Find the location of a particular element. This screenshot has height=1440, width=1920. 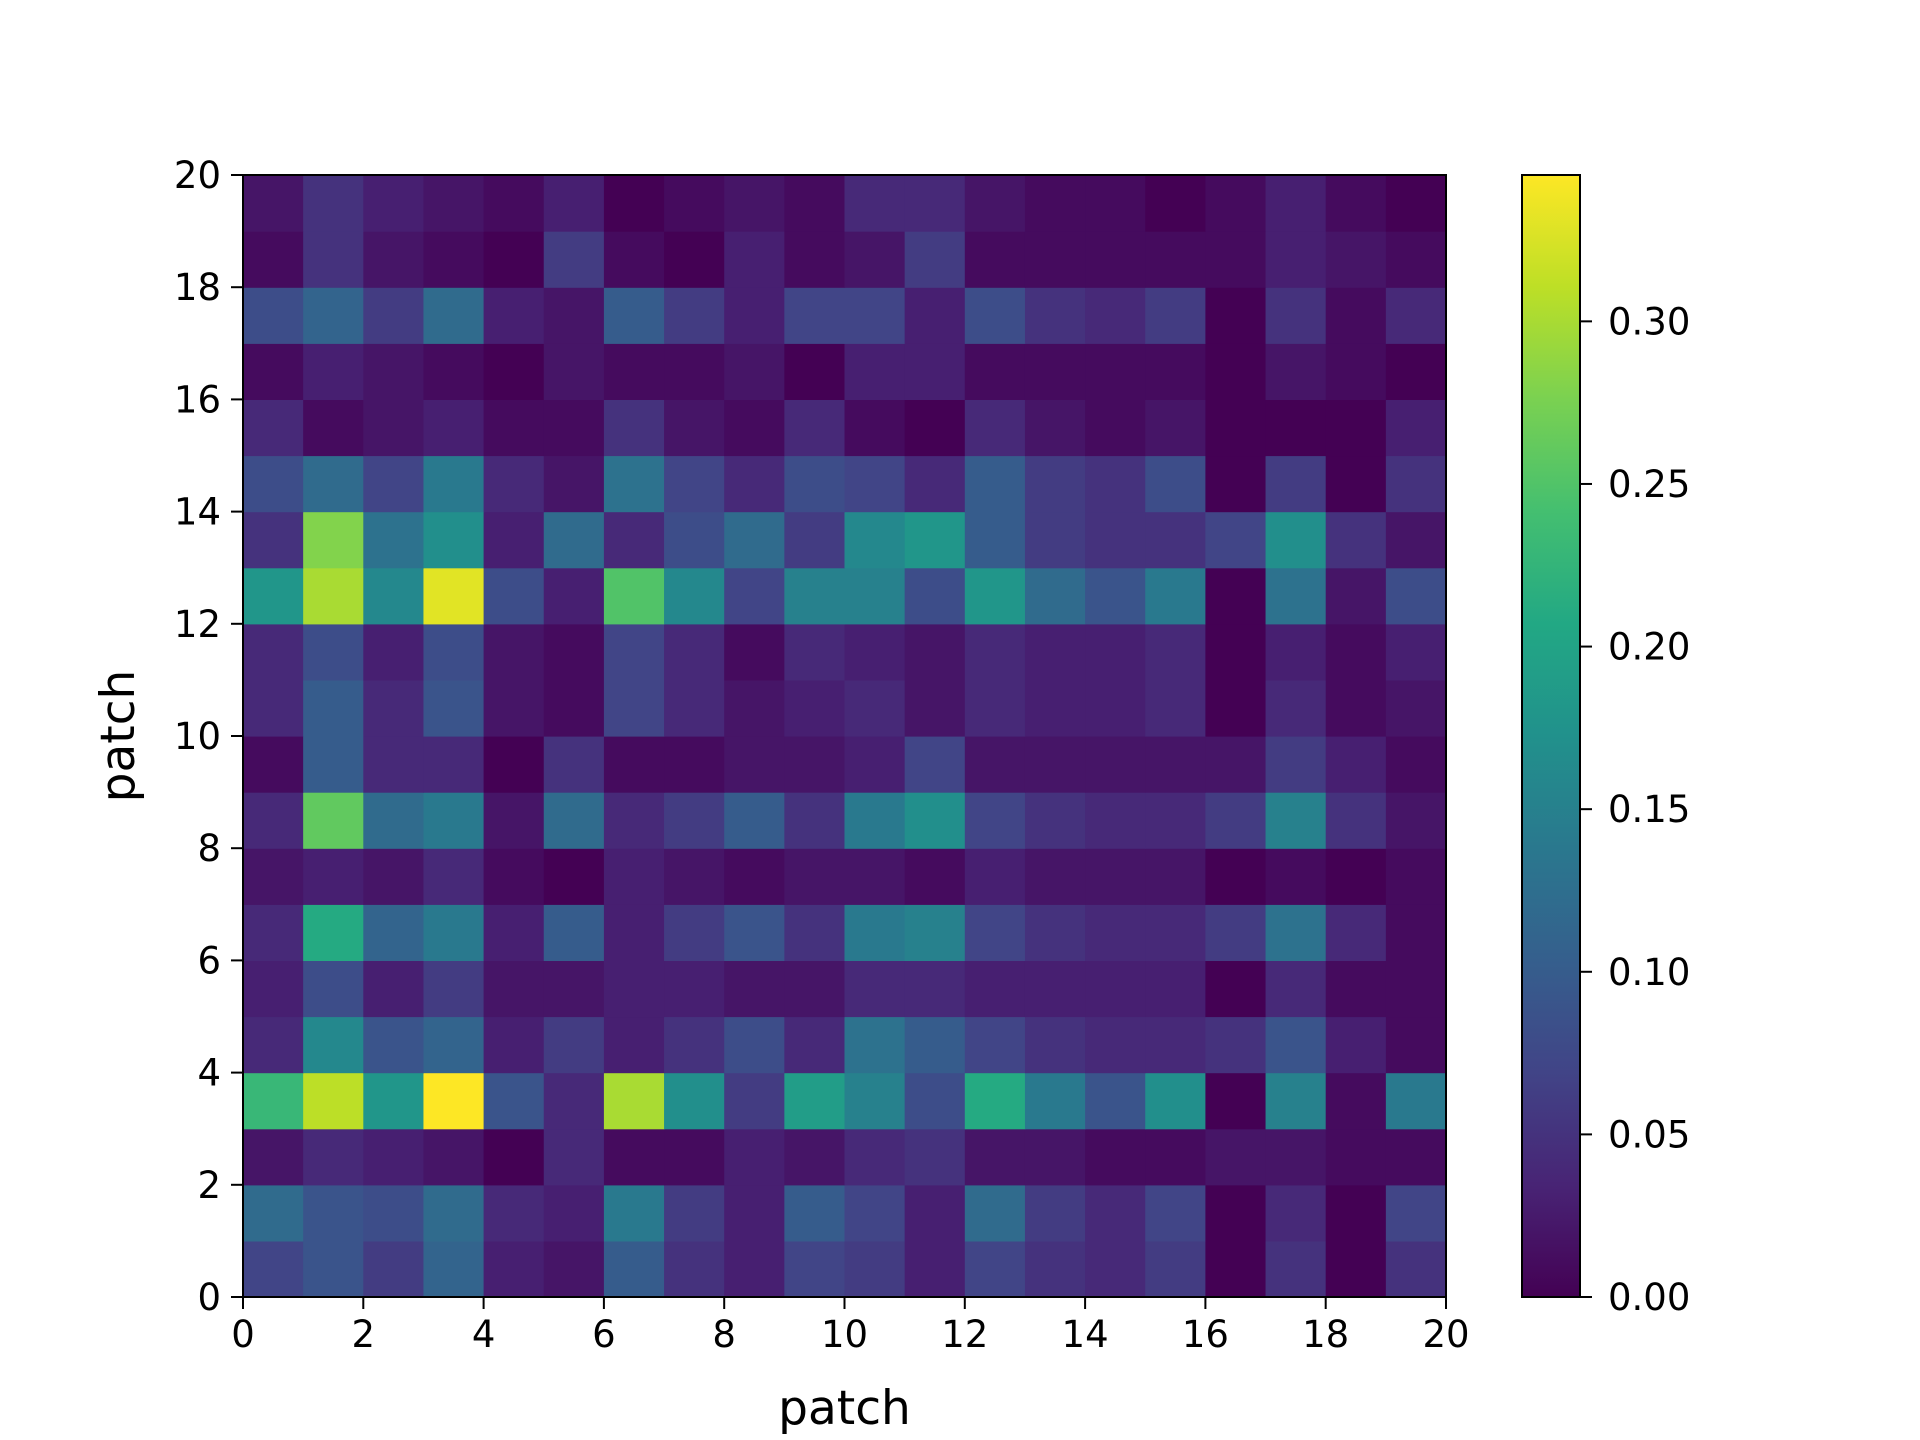

x-tick-label: 16 is located at coordinates (1205, 1334).